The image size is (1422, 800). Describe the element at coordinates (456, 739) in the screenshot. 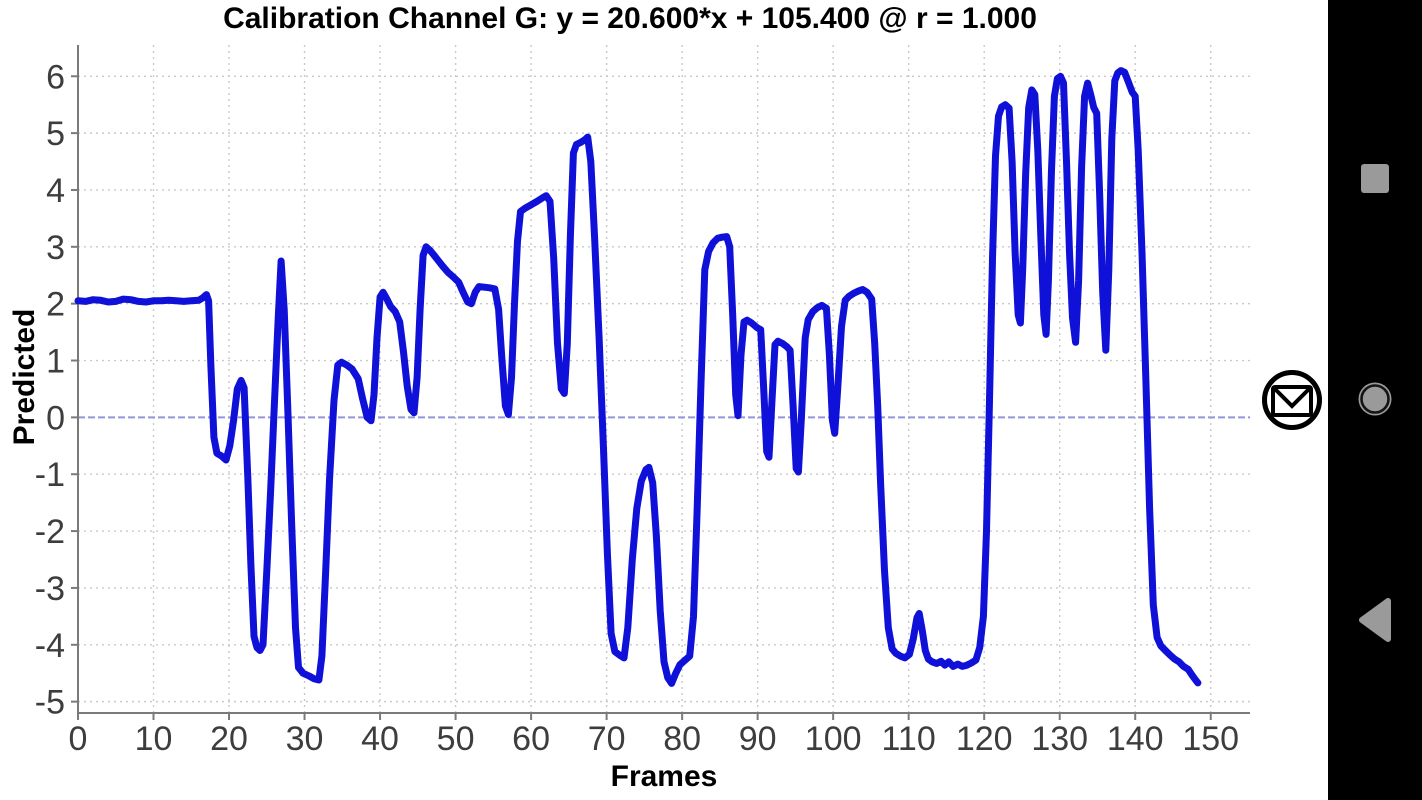

I see `x-tick-label: 50` at that location.